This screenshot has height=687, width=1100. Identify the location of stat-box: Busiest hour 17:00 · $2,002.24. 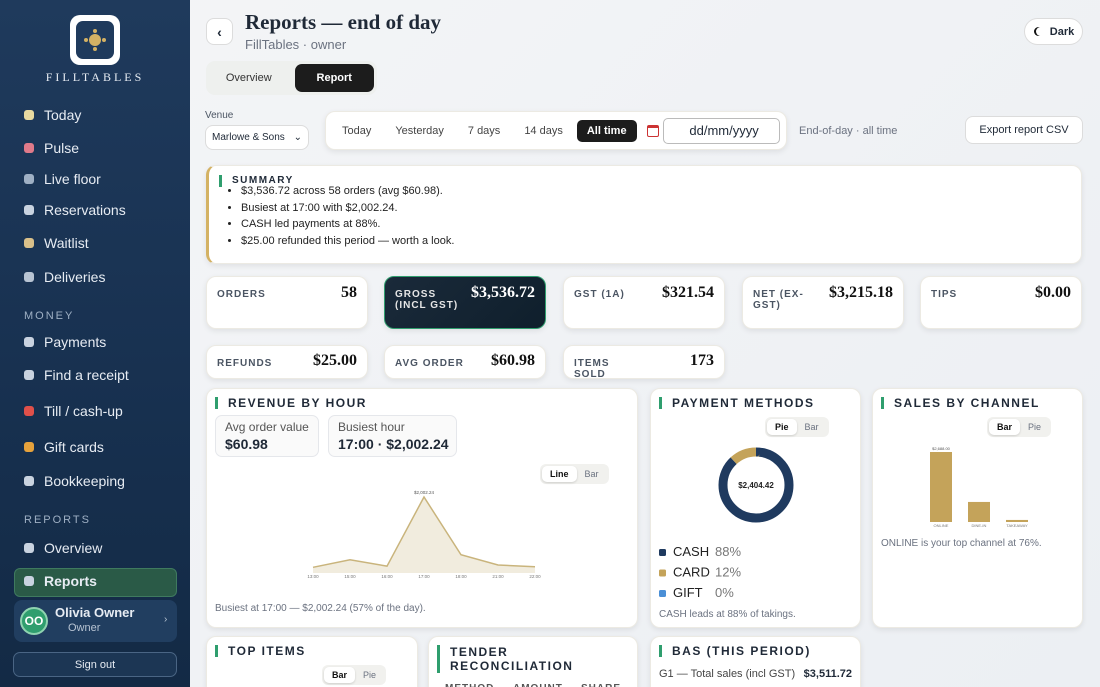
(392, 436).